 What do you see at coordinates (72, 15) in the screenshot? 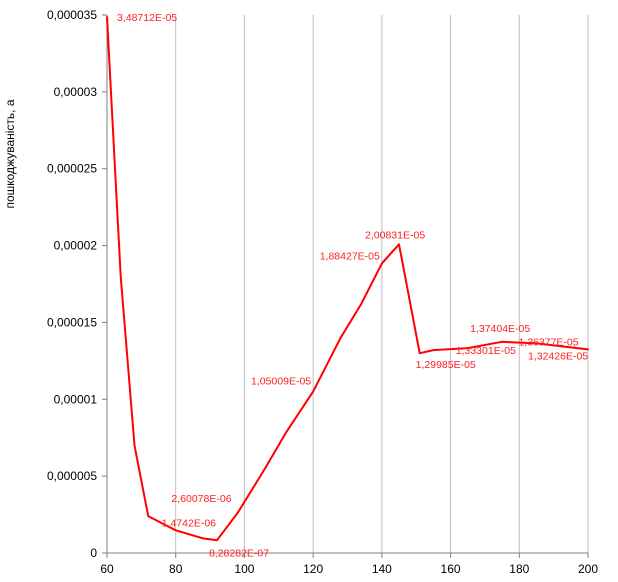
I see `y-tick-label: 0,000035` at bounding box center [72, 15].